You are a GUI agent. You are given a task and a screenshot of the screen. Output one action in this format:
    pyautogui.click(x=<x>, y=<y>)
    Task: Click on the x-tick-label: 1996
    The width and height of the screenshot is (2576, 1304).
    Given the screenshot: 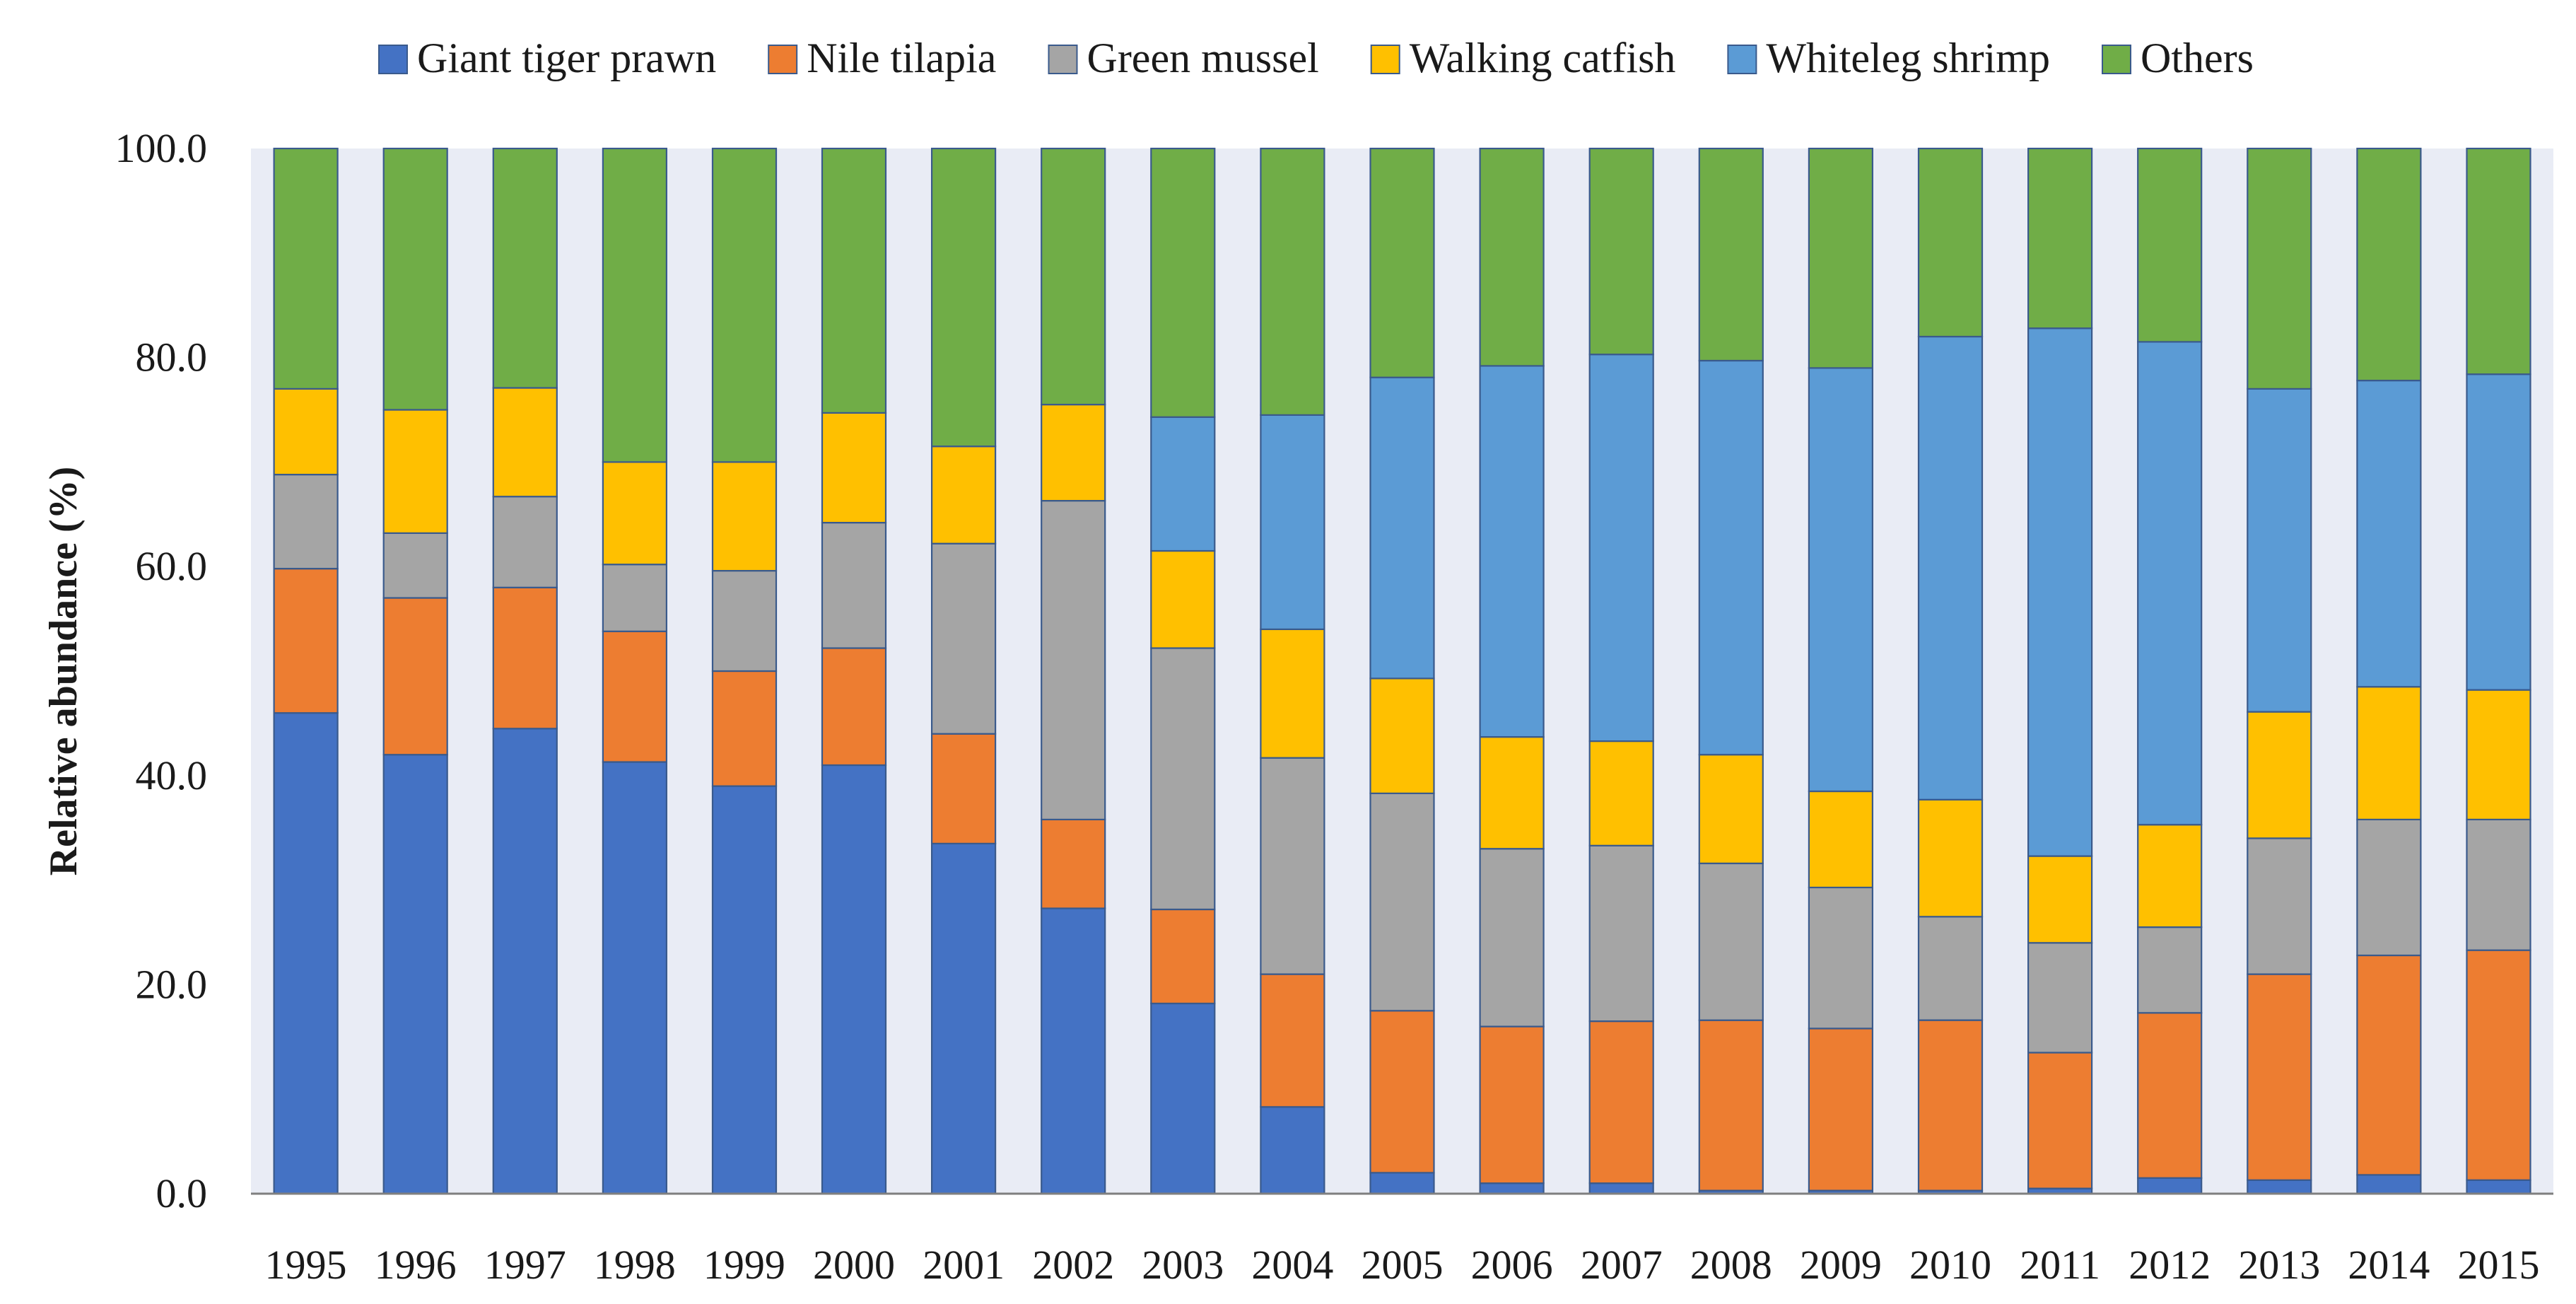 What is the action you would take?
    pyautogui.click(x=416, y=1265)
    